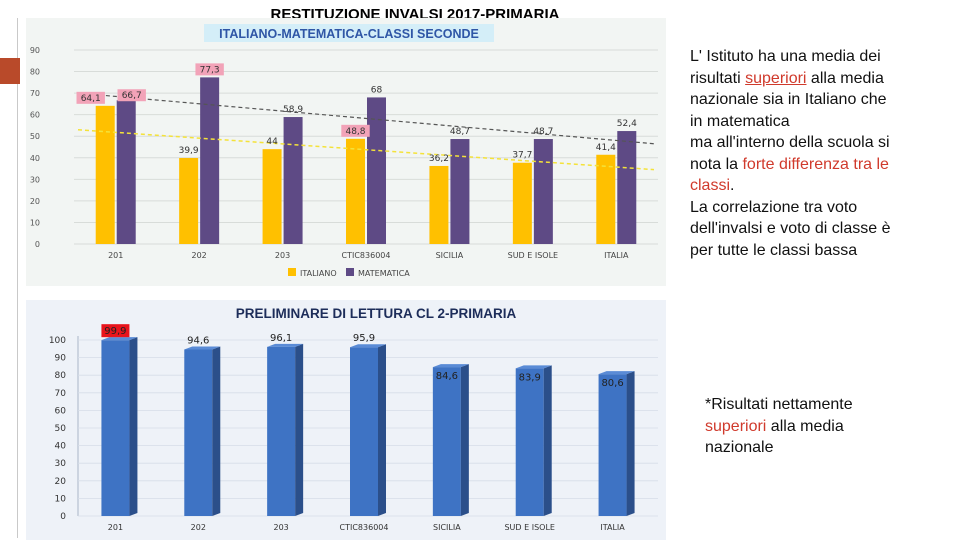 This screenshot has height=540, width=960. What do you see at coordinates (57, 341) in the screenshot?
I see `y-tick-label: 100` at bounding box center [57, 341].